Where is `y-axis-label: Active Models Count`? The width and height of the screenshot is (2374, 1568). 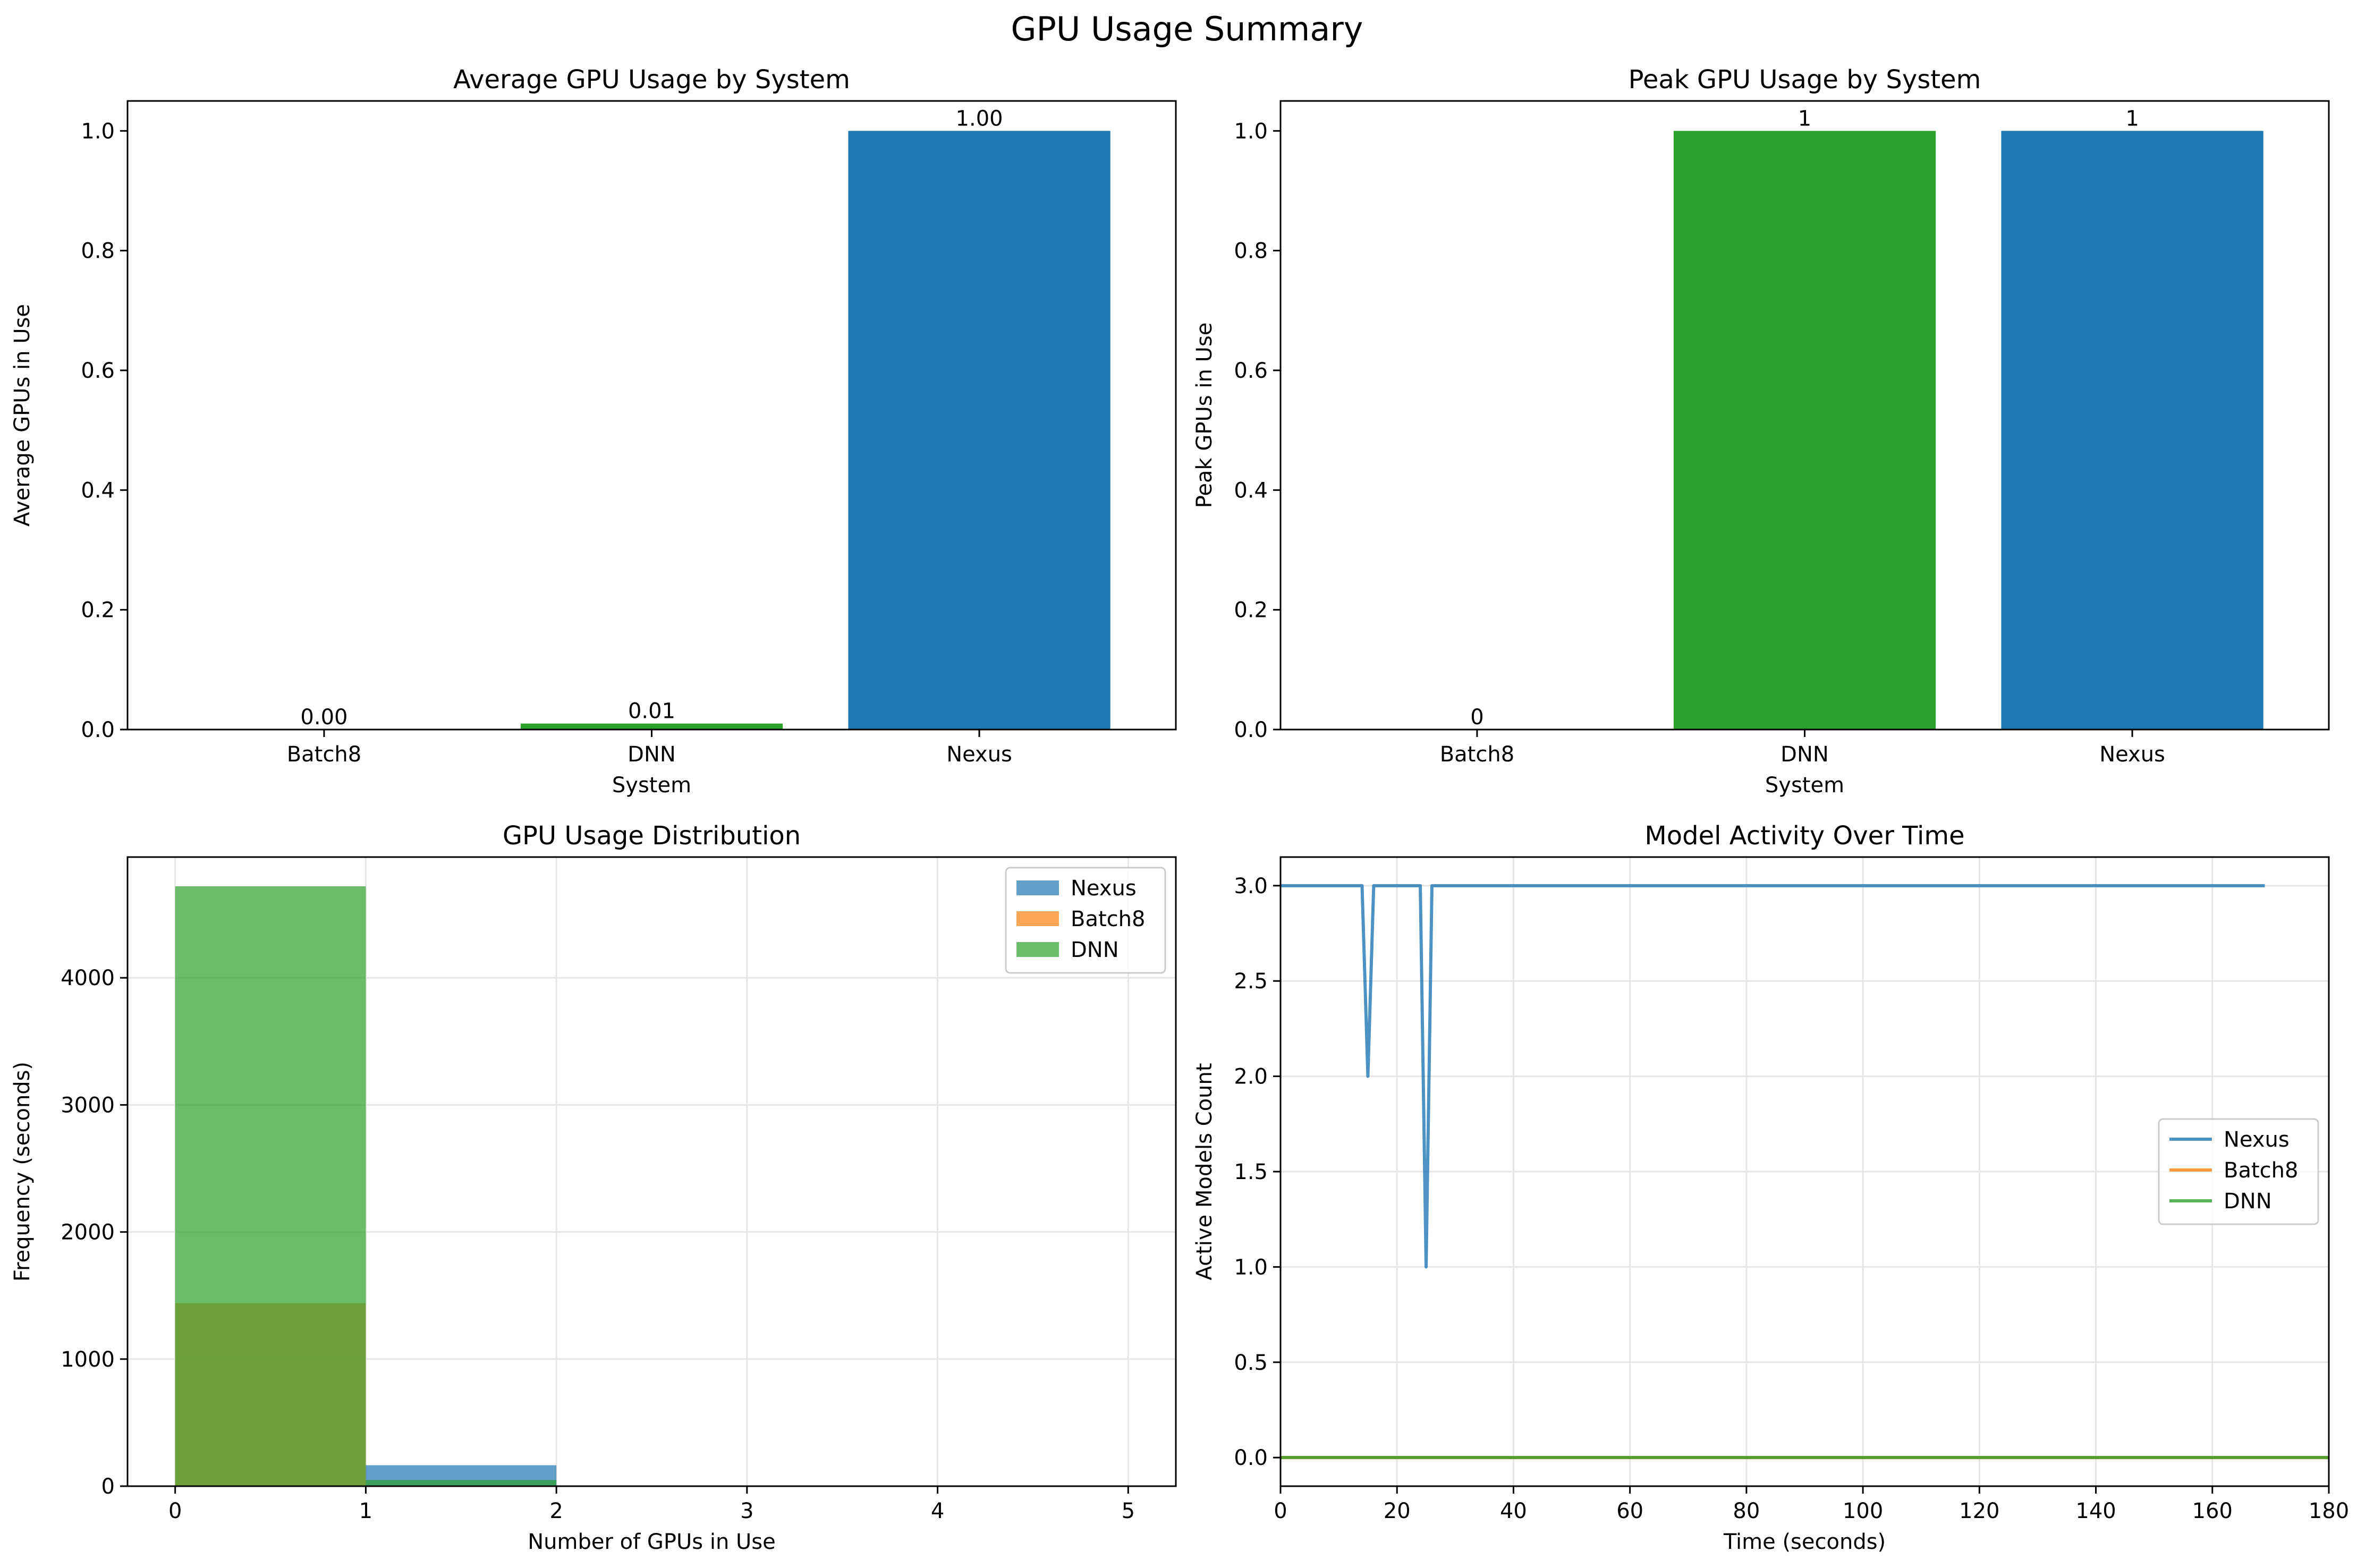
y-axis-label: Active Models Count is located at coordinates (1204, 1172).